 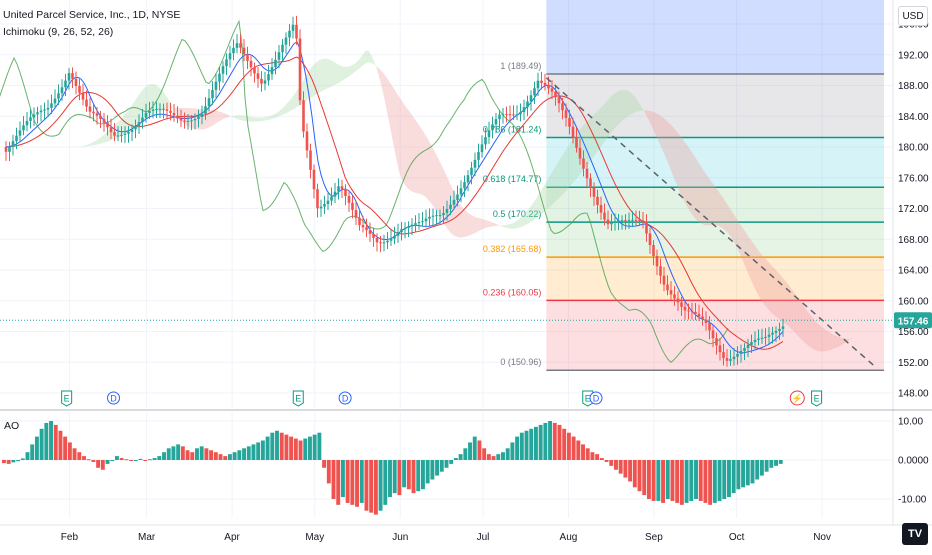 What do you see at coordinates (11, 426) in the screenshot?
I see `ao-indicator-label: AO` at bounding box center [11, 426].